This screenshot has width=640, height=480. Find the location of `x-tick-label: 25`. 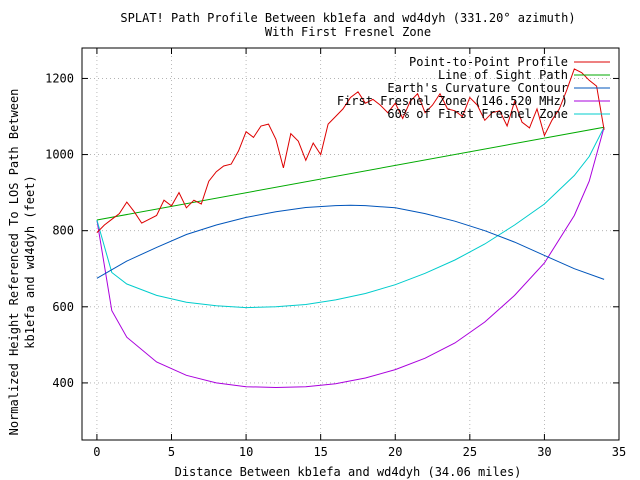

x-tick-label: 25 is located at coordinates (470, 452).